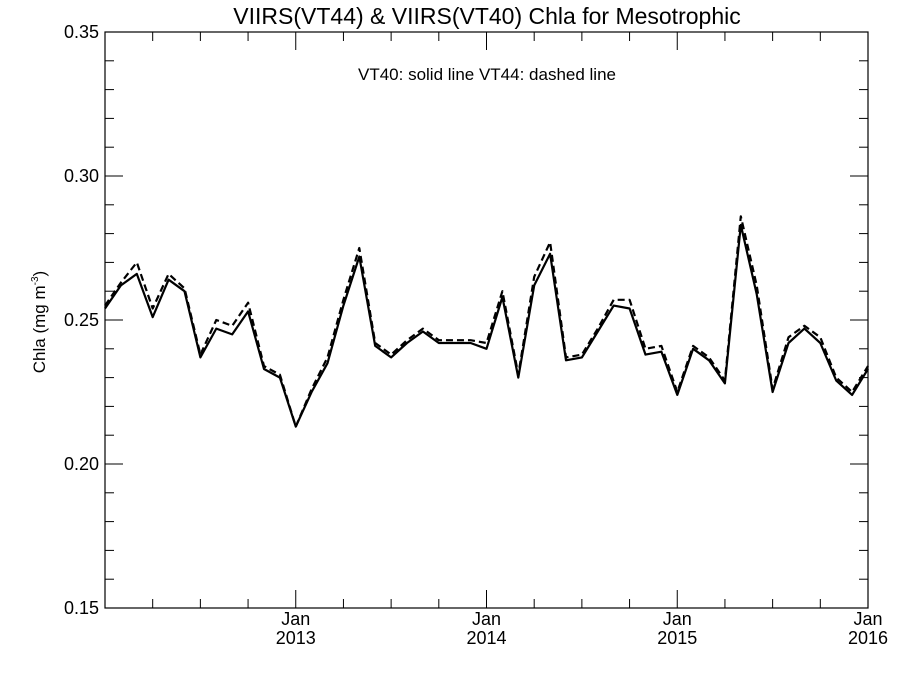 This screenshot has width=900, height=675. Describe the element at coordinates (81, 608) in the screenshot. I see `y-tick-label: 0.15` at that location.